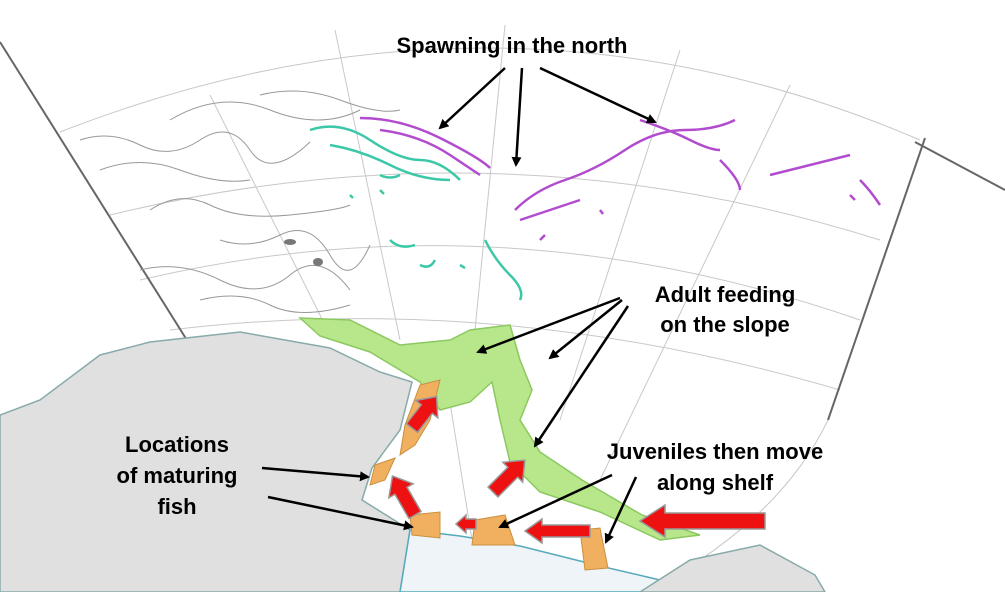 The image size is (1005, 592). What do you see at coordinates (176, 506) in the screenshot?
I see `label-maturing: fish` at bounding box center [176, 506].